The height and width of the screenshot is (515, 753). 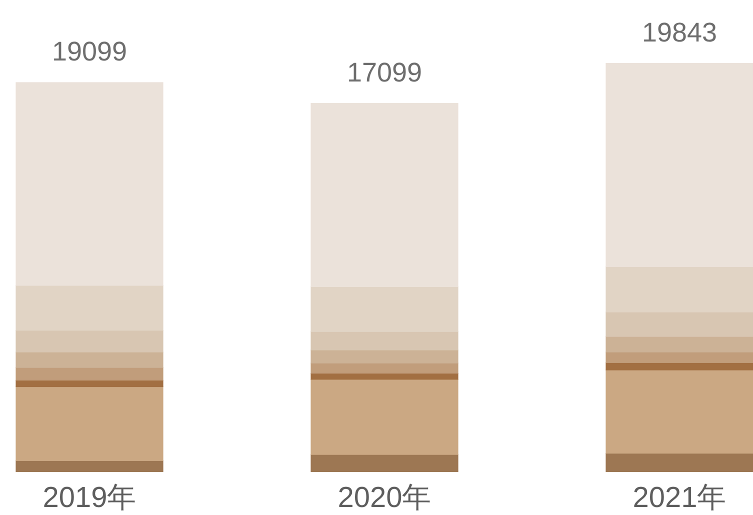 I want to click on annotation: 17099, so click(x=384, y=72).